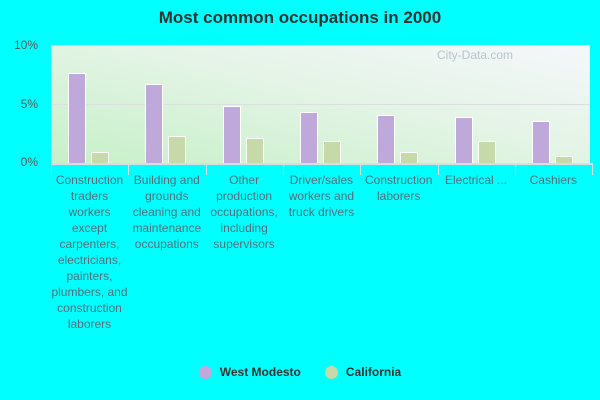 The height and width of the screenshot is (400, 600). I want to click on legend-item-west-modesto: West Modesto, so click(249, 372).